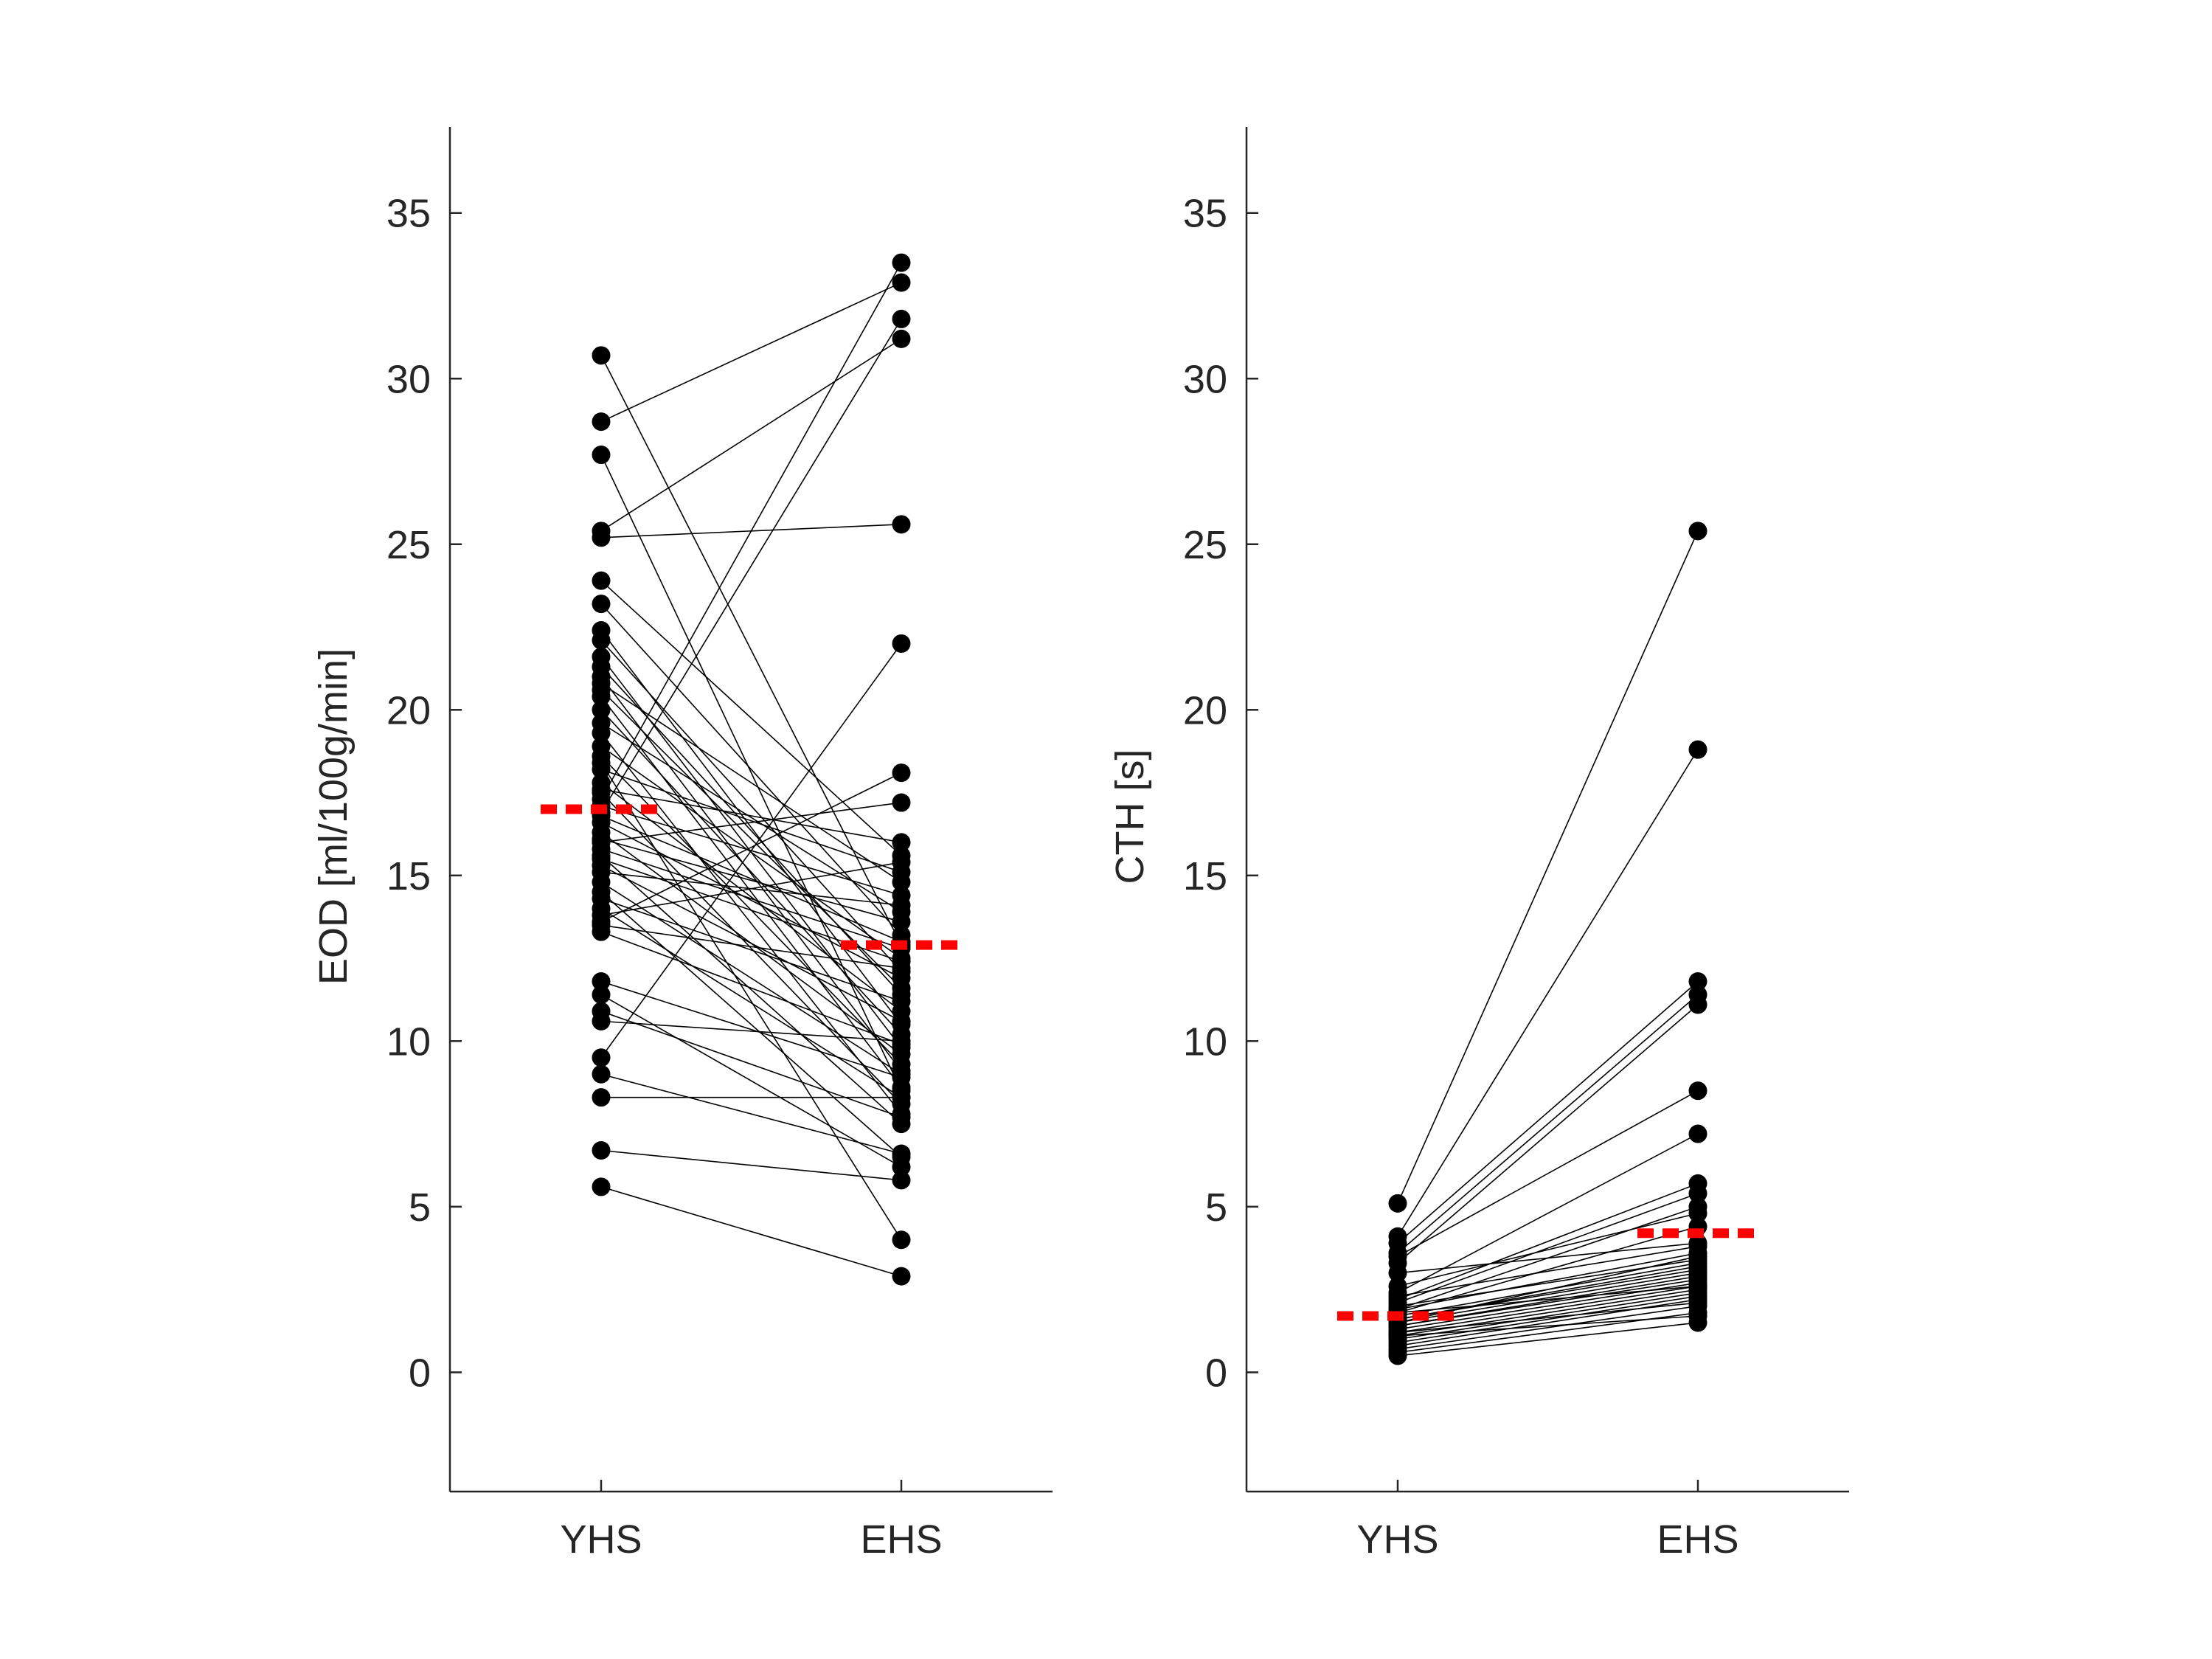 The height and width of the screenshot is (1659, 2212). I want to click on y-tick-label: 5, so click(420, 1207).